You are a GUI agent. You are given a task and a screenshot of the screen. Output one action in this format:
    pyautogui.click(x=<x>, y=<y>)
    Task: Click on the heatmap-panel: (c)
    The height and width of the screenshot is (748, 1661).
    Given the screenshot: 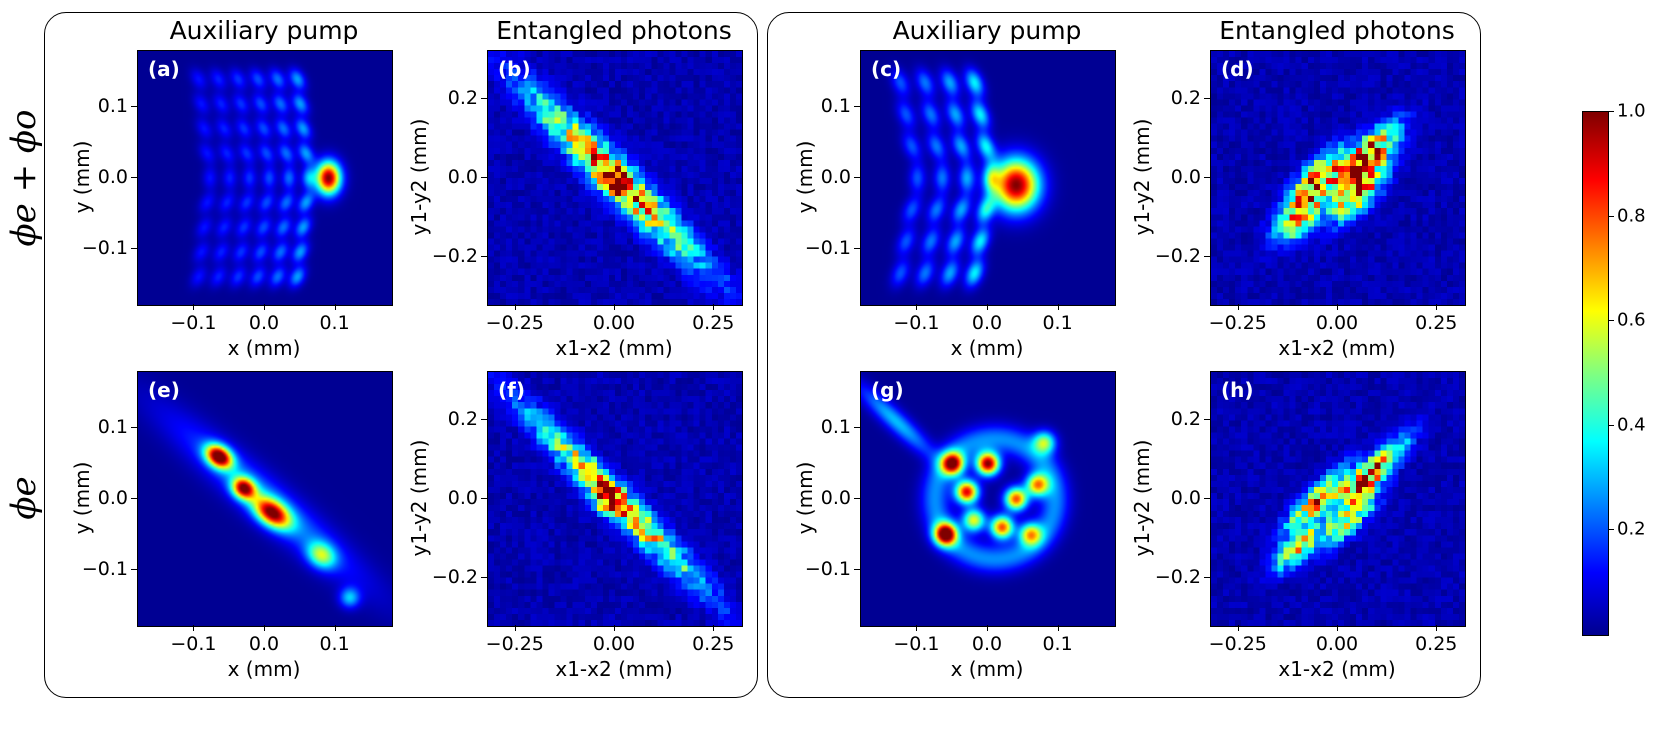 What is the action you would take?
    pyautogui.click(x=988, y=178)
    